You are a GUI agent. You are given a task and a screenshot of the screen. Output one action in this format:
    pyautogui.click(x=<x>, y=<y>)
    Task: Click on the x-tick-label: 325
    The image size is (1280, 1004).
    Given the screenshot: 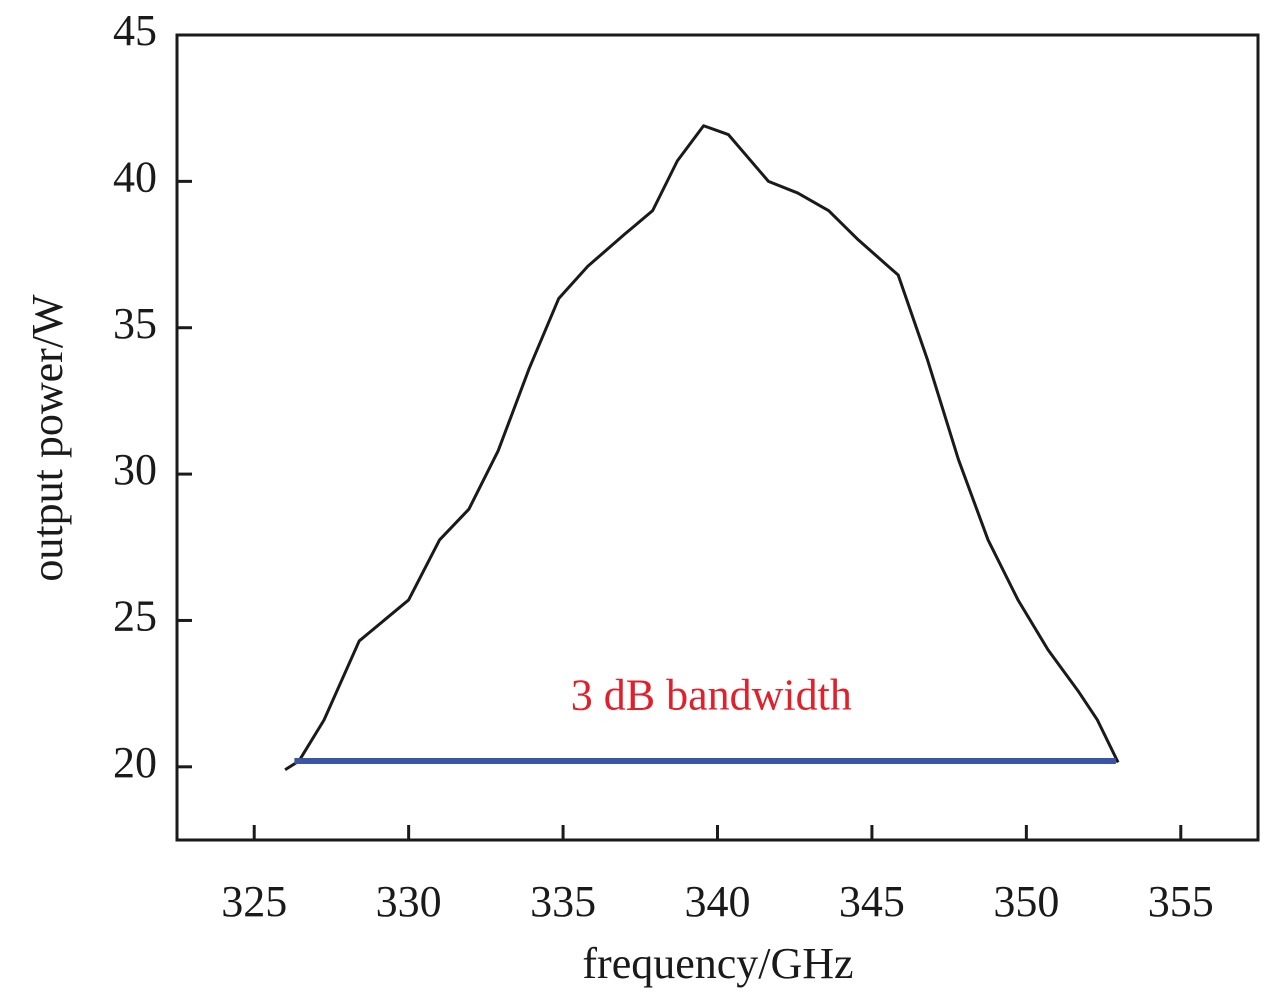 What is the action you would take?
    pyautogui.click(x=254, y=901)
    